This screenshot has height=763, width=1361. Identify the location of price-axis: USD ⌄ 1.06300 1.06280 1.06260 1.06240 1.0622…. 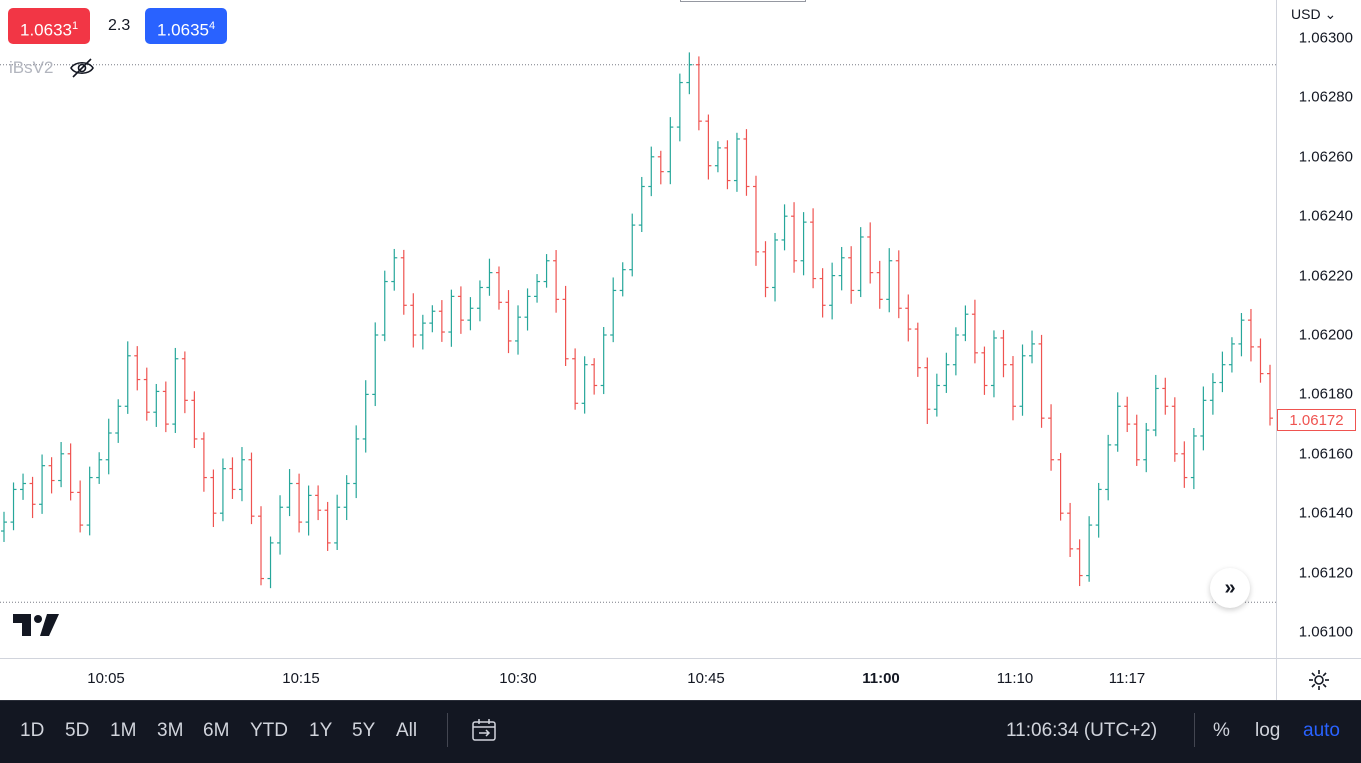
(1318, 329).